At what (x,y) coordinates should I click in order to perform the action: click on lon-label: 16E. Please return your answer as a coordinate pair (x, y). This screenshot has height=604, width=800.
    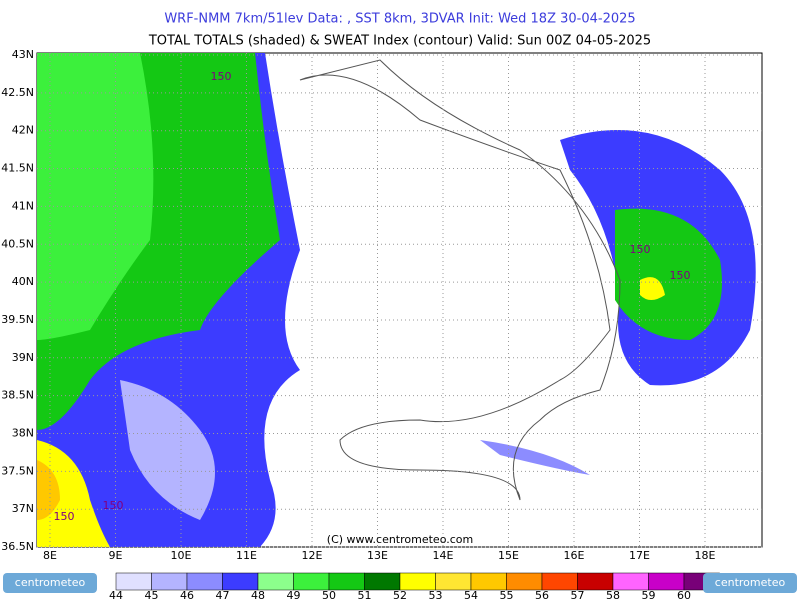
    Looking at the image, I should click on (574, 555).